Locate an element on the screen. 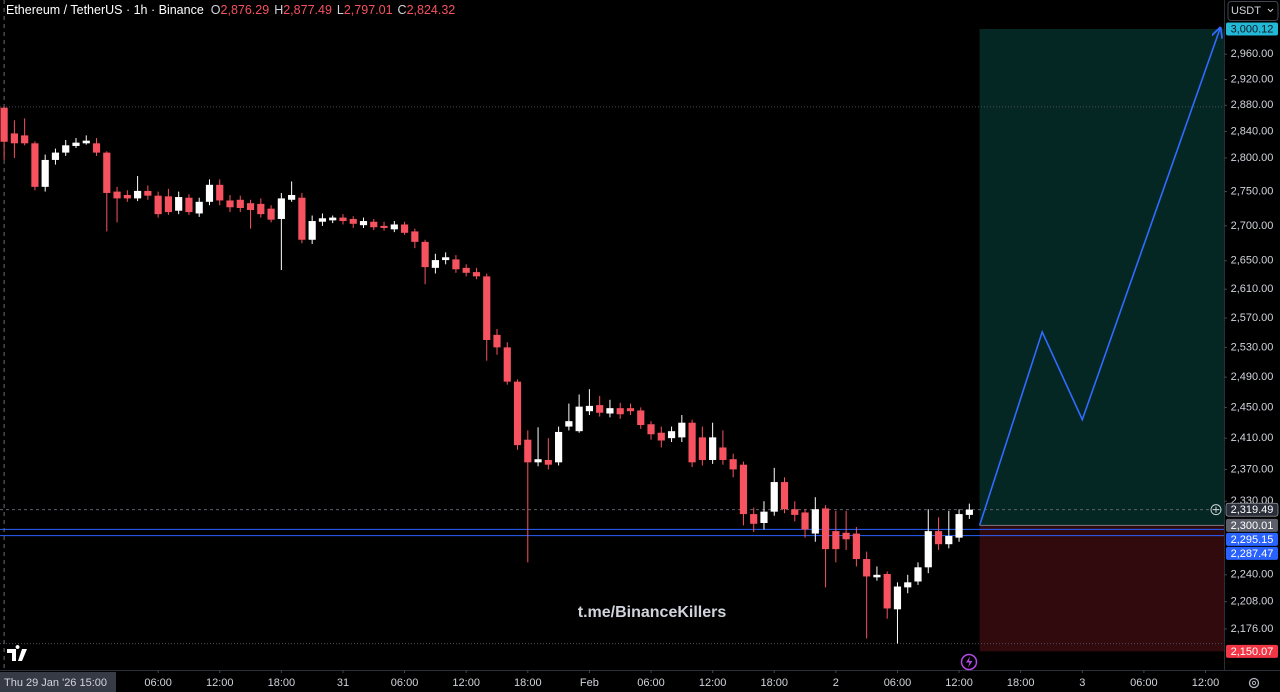 This screenshot has height=692, width=1280. icon-bolt is located at coordinates (969, 662).